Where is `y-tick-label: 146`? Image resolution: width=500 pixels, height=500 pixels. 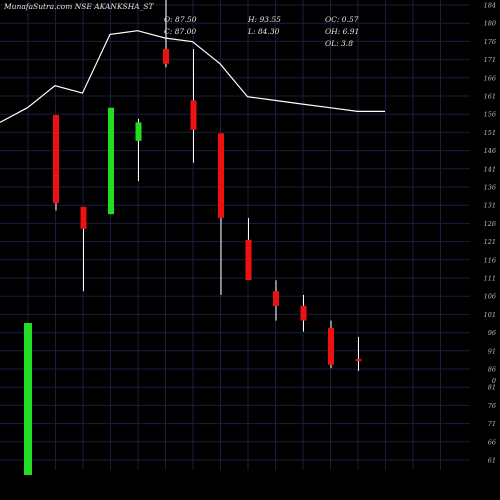
y-tick-label: 146 is located at coordinates (490, 151).